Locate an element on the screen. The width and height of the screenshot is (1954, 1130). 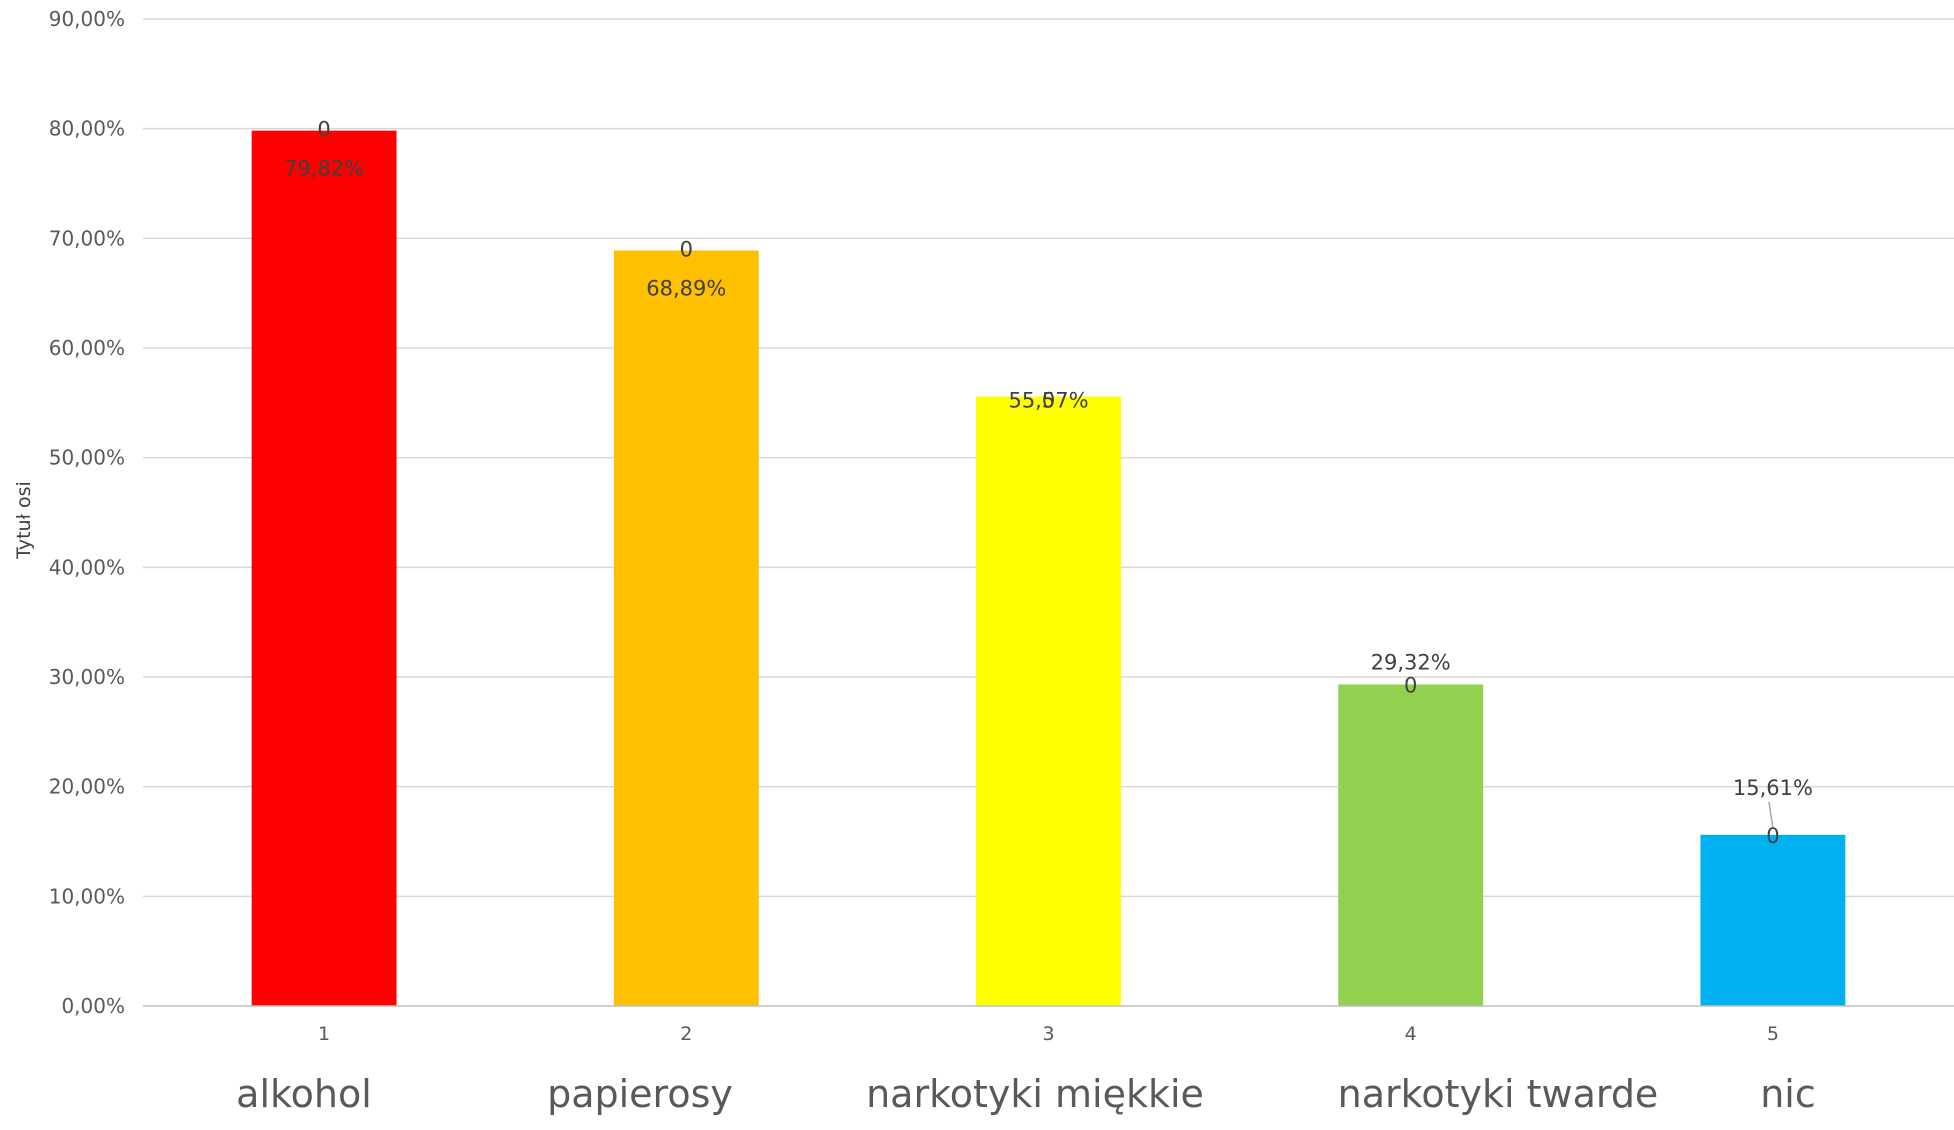
y-tick-label: 70,00% is located at coordinates (87, 238).